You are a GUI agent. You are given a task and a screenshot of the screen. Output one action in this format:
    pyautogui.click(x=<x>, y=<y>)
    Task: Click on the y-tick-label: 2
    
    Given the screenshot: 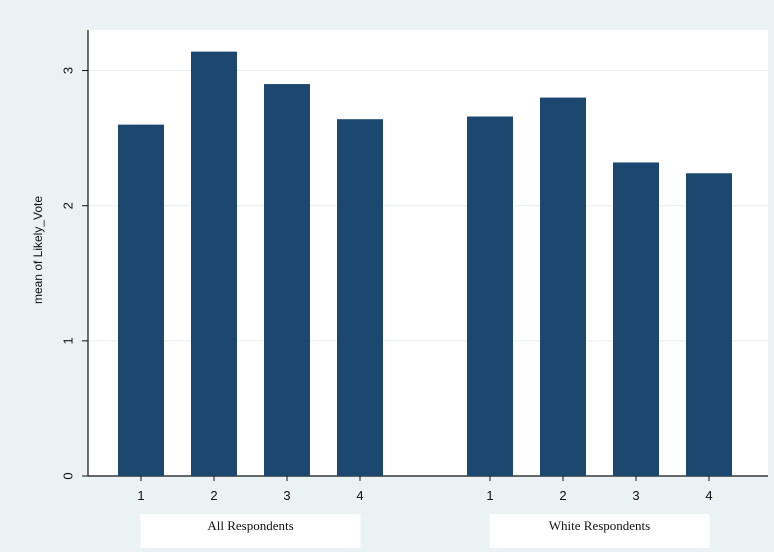 What is the action you would take?
    pyautogui.click(x=68, y=205)
    